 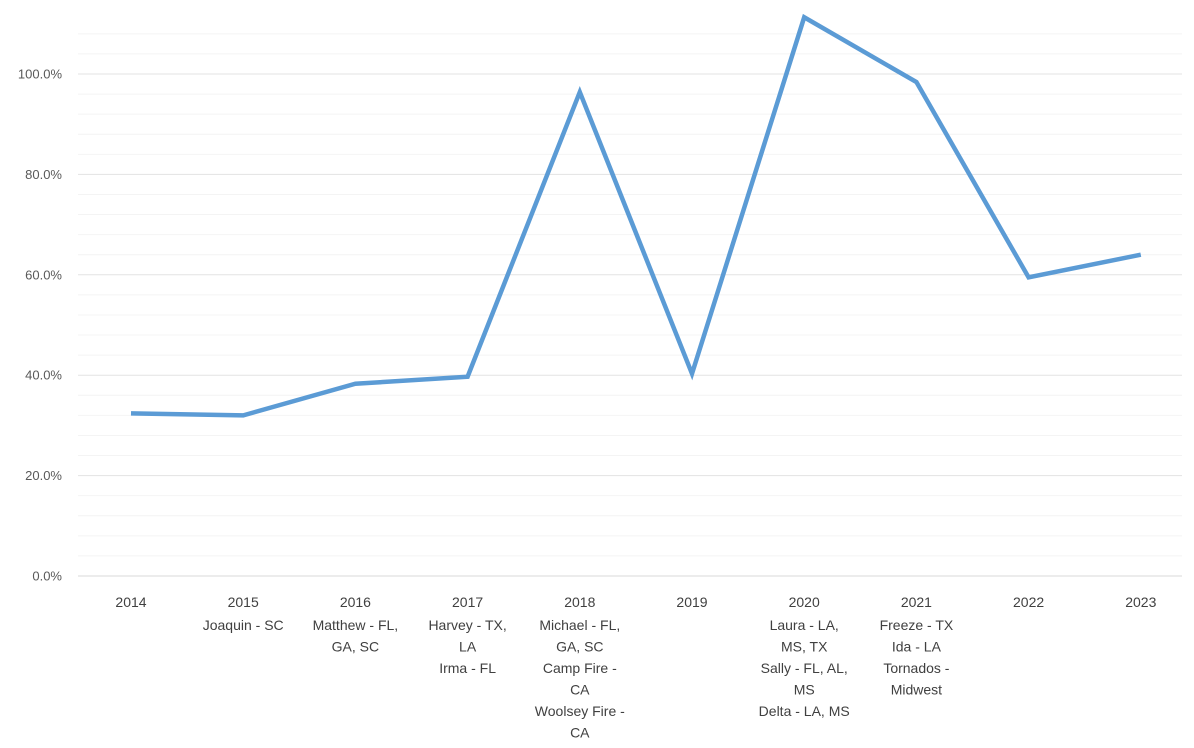 I want to click on x-category-note: Freeze - TX, so click(x=917, y=625).